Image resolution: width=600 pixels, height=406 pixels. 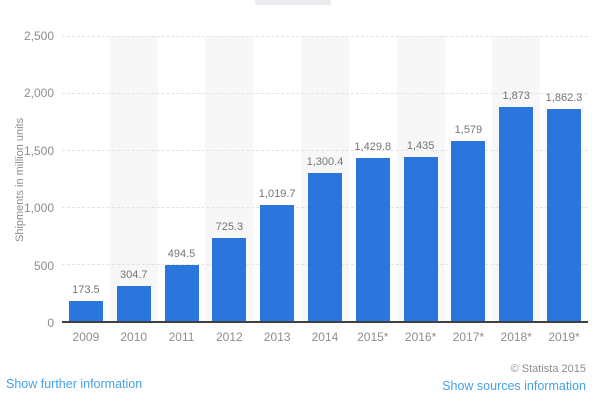 What do you see at coordinates (420, 337) in the screenshot?
I see `x-tick-label: 2016*` at bounding box center [420, 337].